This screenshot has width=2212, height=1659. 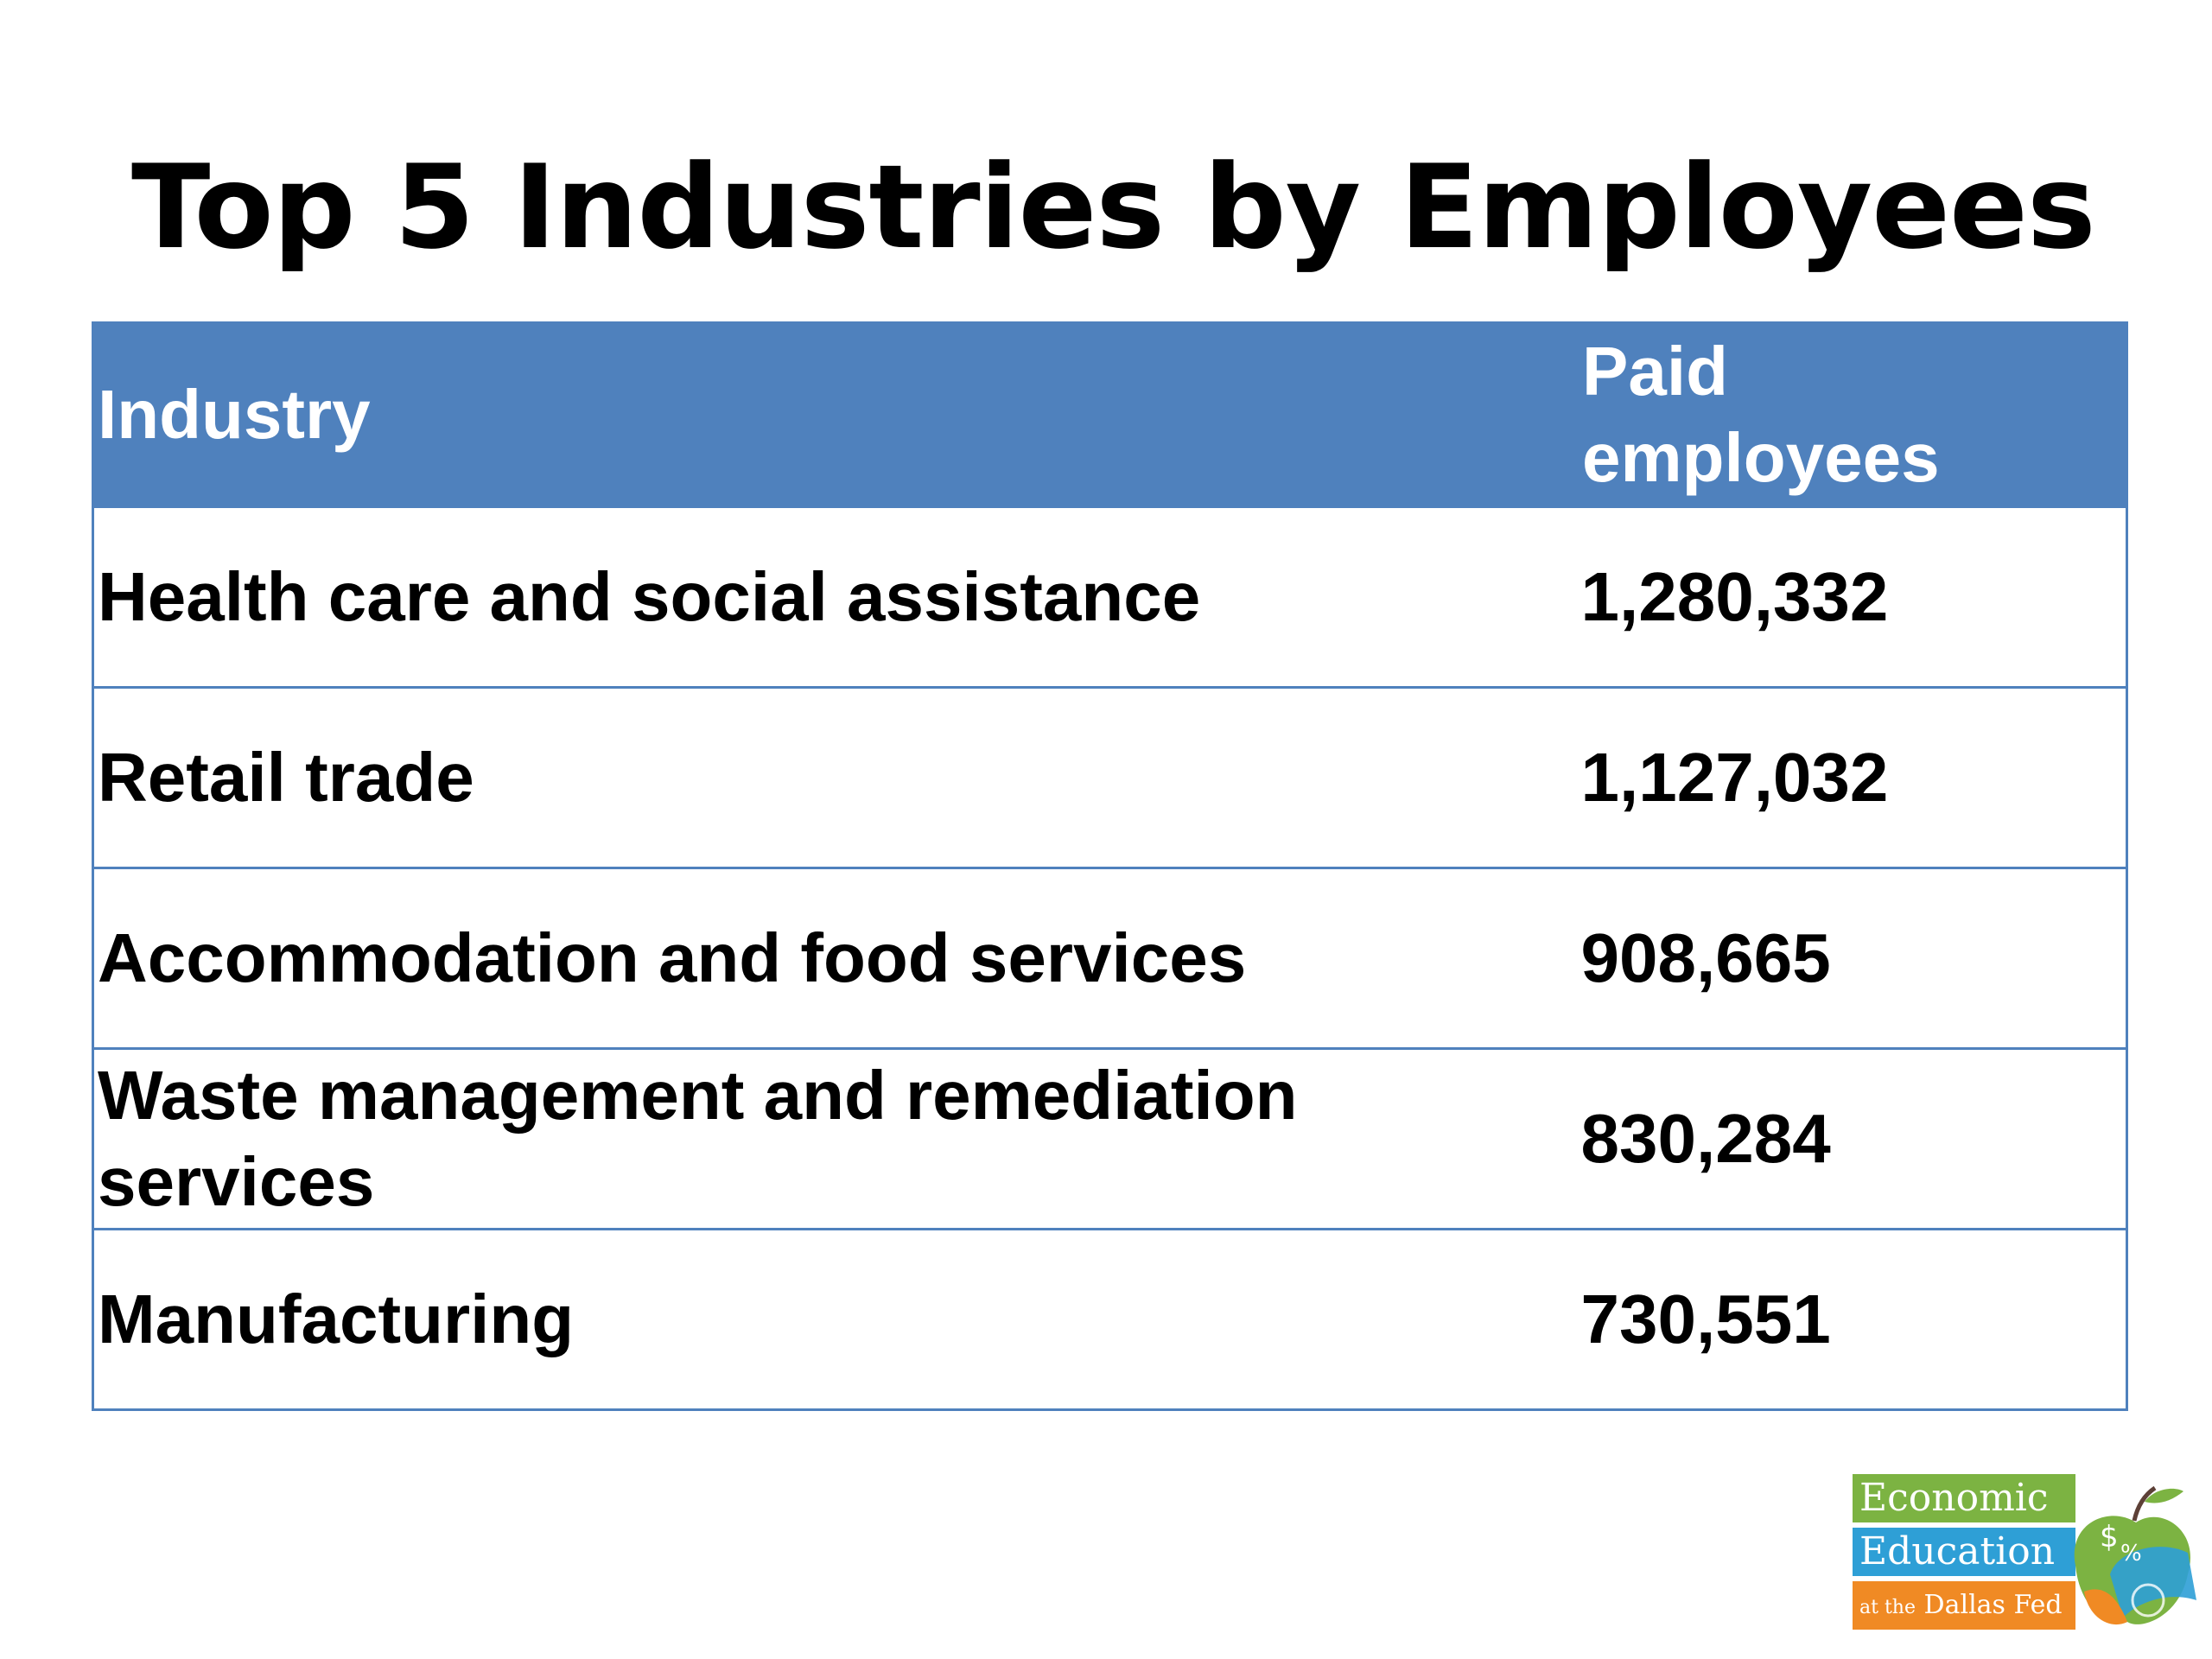 I want to click on employees-cell: 908,665, so click(x=1852, y=959).